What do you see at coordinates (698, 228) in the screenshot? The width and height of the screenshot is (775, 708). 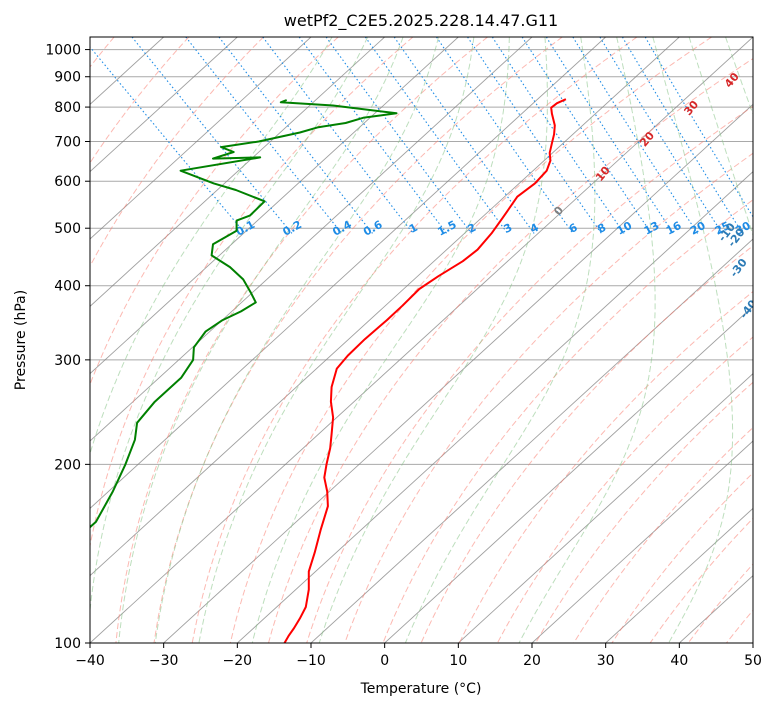 I see `mixing-ratio-label: 20` at bounding box center [698, 228].